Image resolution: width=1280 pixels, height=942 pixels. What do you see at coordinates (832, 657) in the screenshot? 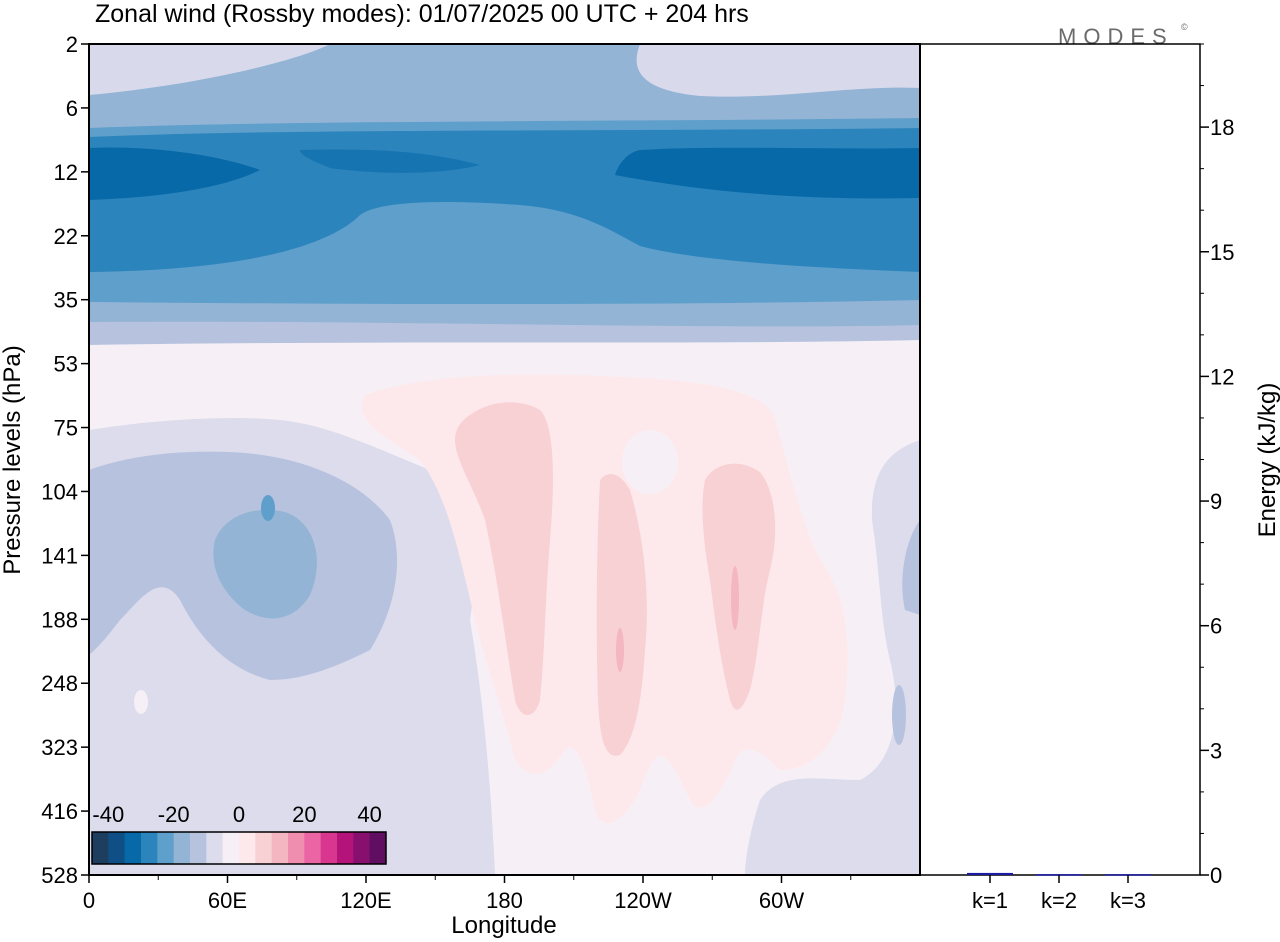
I see `contour-band--5-east` at bounding box center [832, 657].